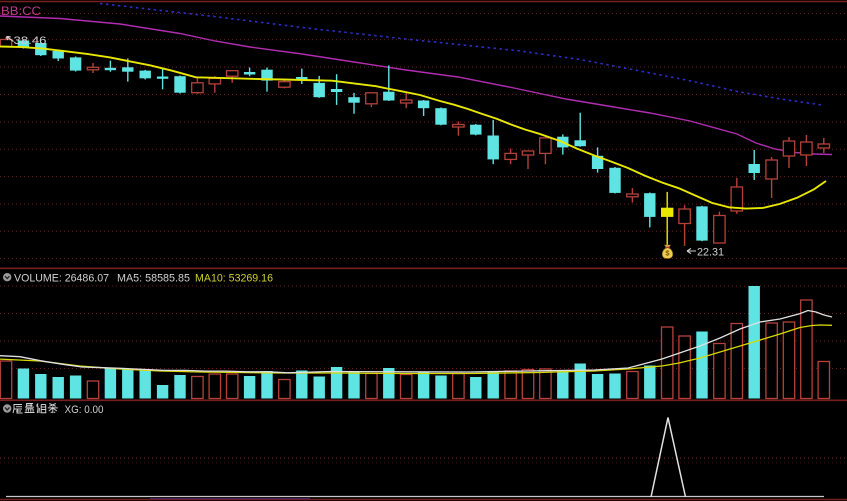  I want to click on svg-text: BB:CC, so click(21, 12).